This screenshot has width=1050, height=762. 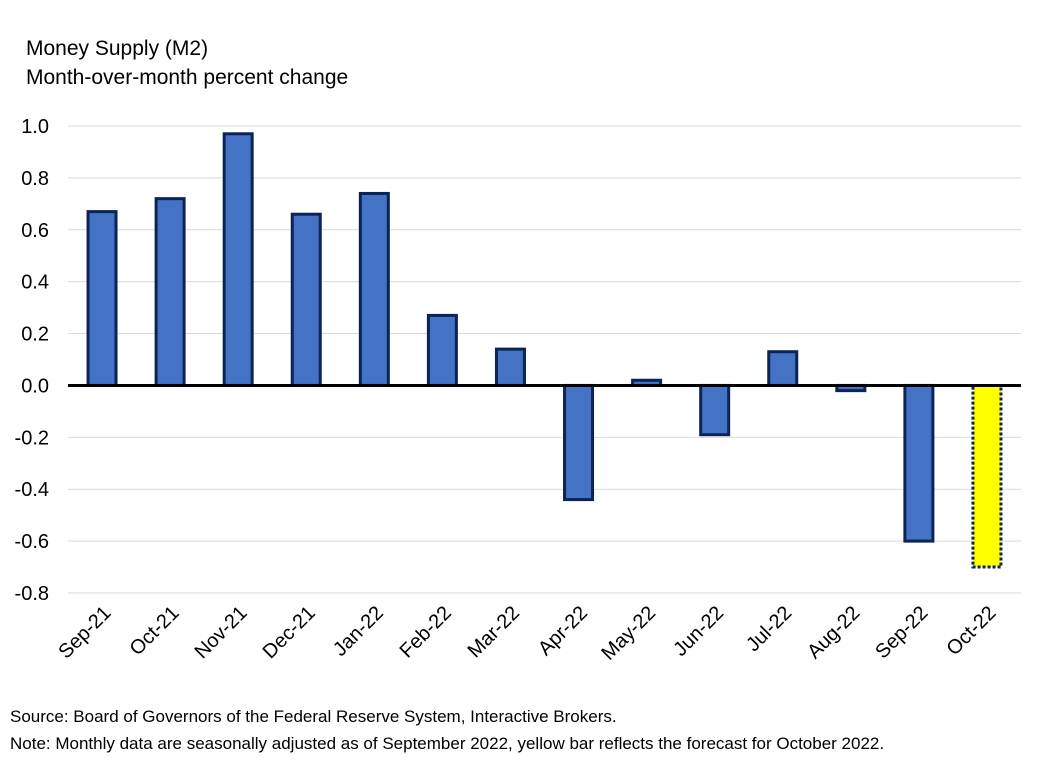 What do you see at coordinates (901, 632) in the screenshot?
I see `x-tick-label: Sep-22` at bounding box center [901, 632].